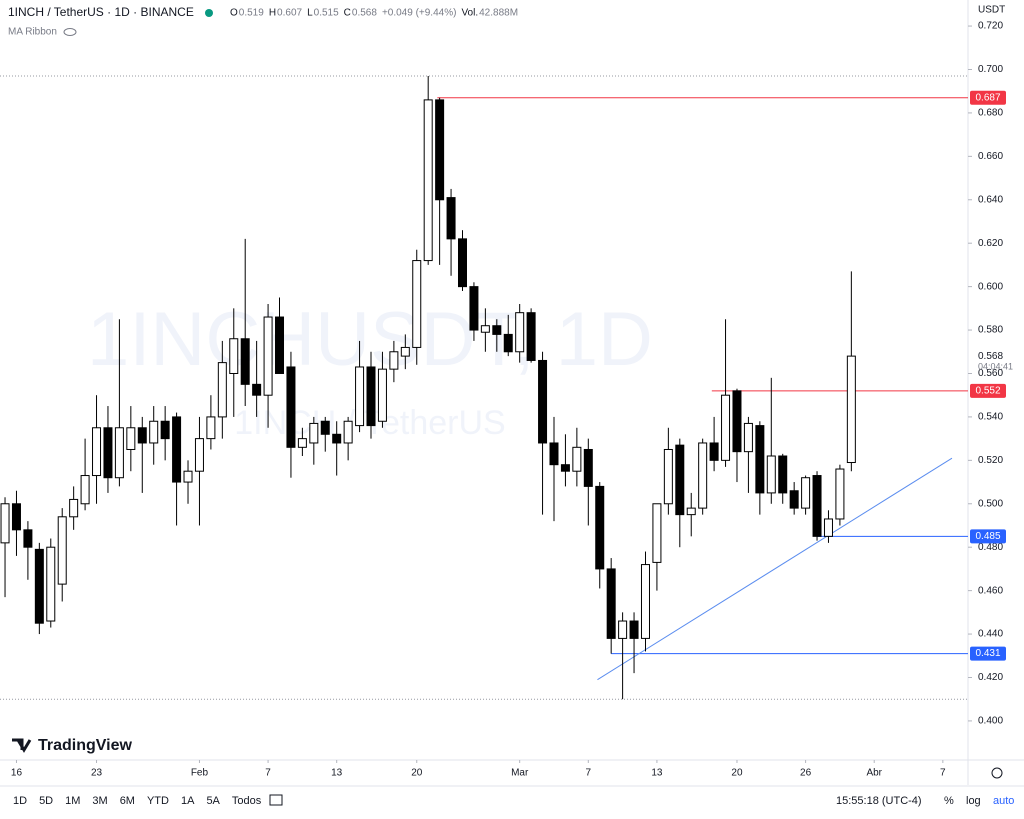 The height and width of the screenshot is (819, 1024). Describe the element at coordinates (209, 13) in the screenshot. I see `status-dot` at that location.